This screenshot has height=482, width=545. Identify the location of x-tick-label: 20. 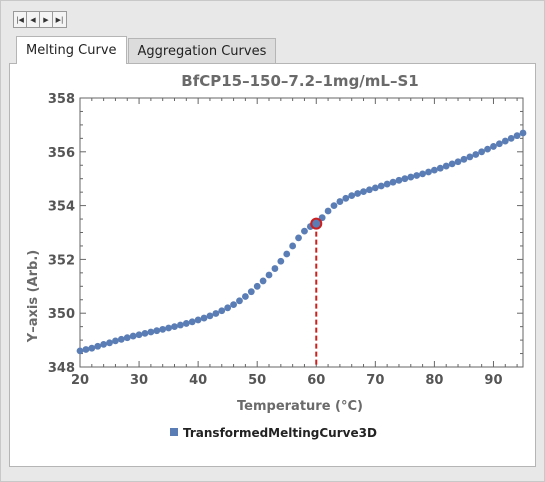
(80, 380).